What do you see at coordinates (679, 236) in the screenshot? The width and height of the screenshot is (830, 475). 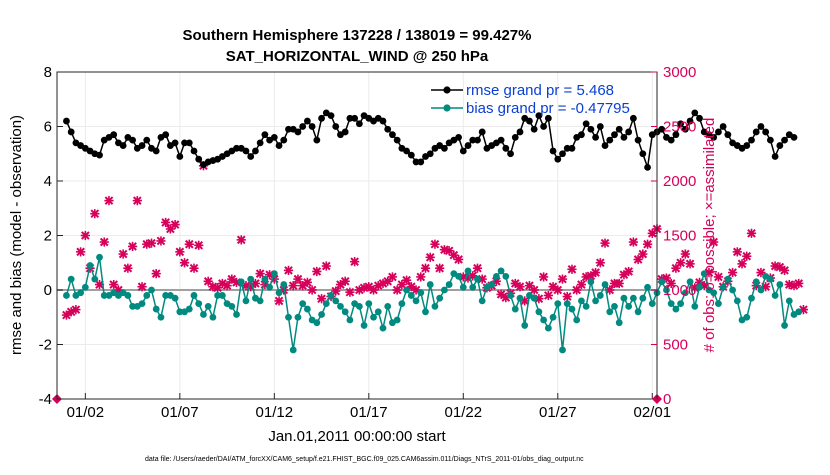 I see `y-tick-label-right: 1500` at bounding box center [679, 236].